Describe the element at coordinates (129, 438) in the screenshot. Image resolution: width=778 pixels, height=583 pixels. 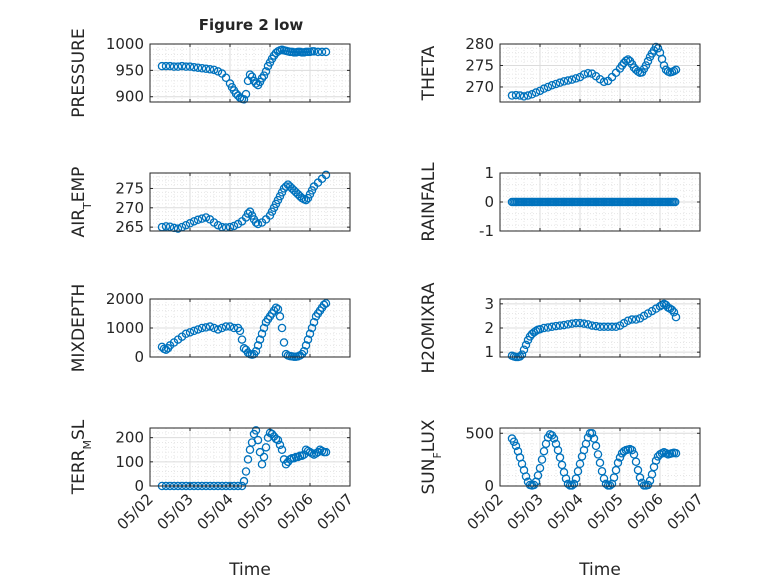
I see `y-tick-label: 200` at that location.